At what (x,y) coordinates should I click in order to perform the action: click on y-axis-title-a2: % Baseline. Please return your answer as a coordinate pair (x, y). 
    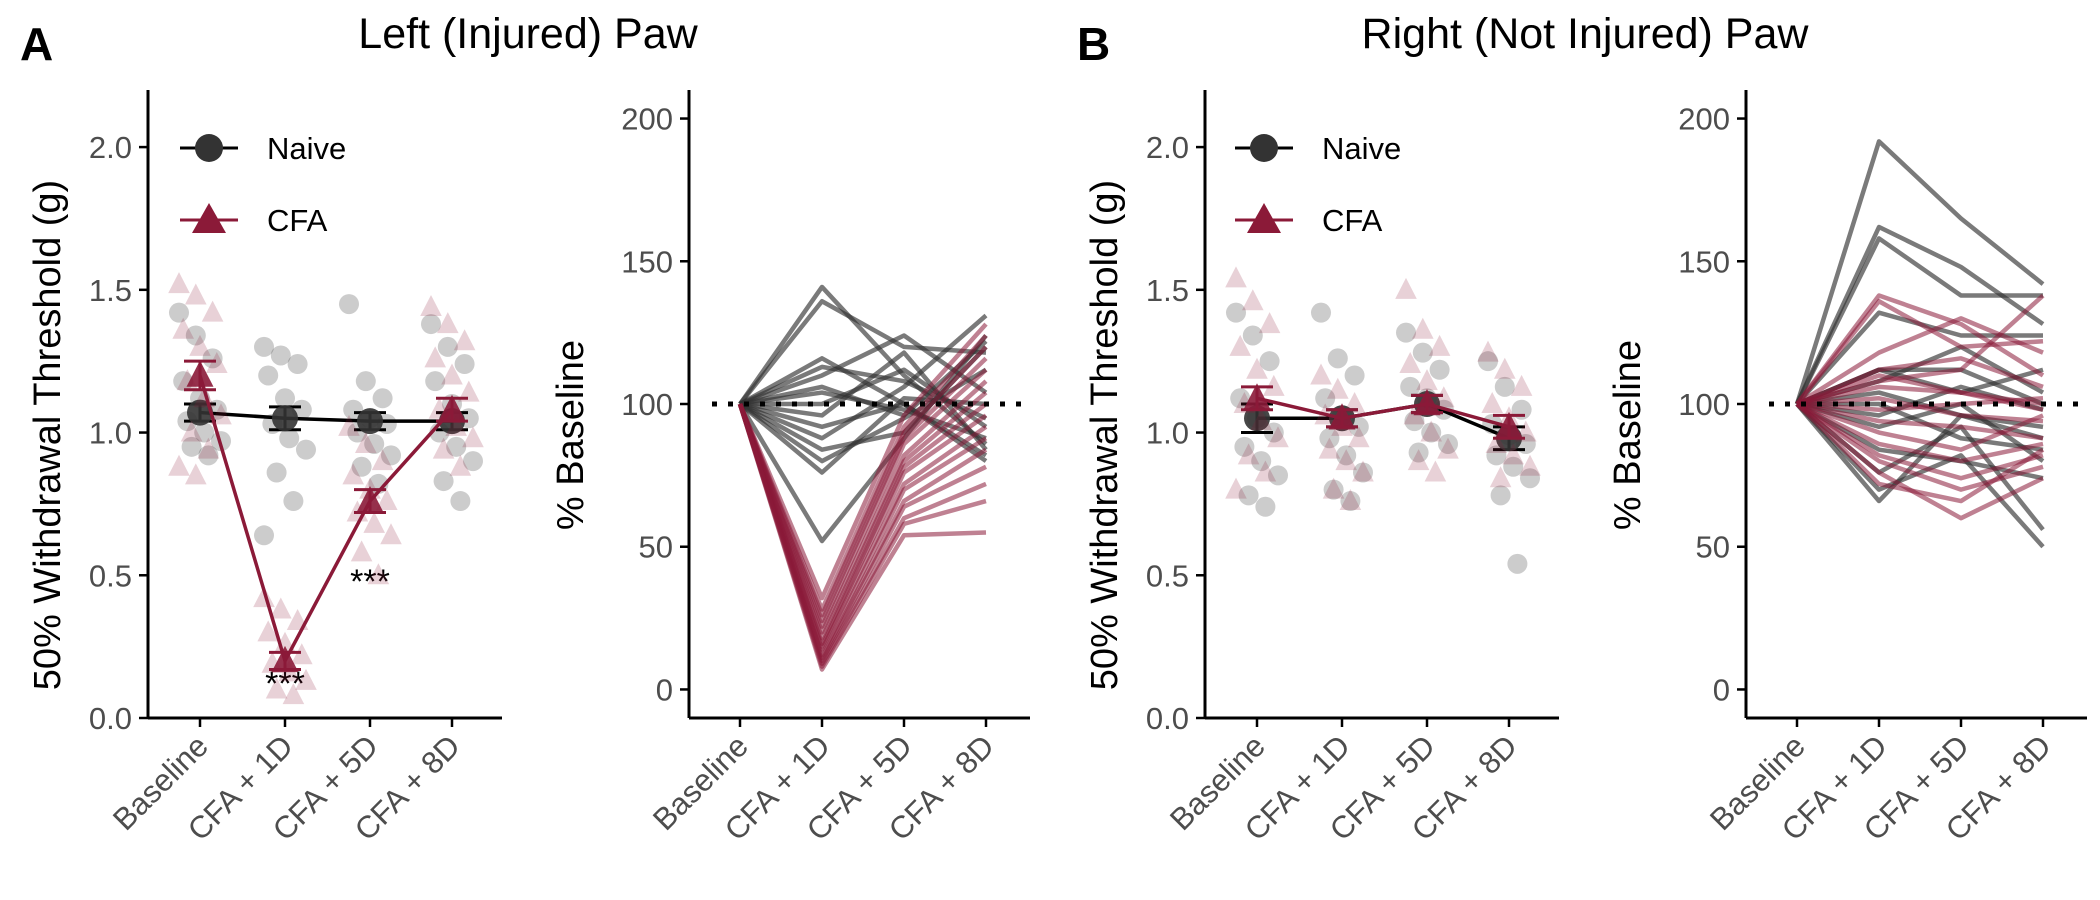
    Looking at the image, I should click on (571, 435).